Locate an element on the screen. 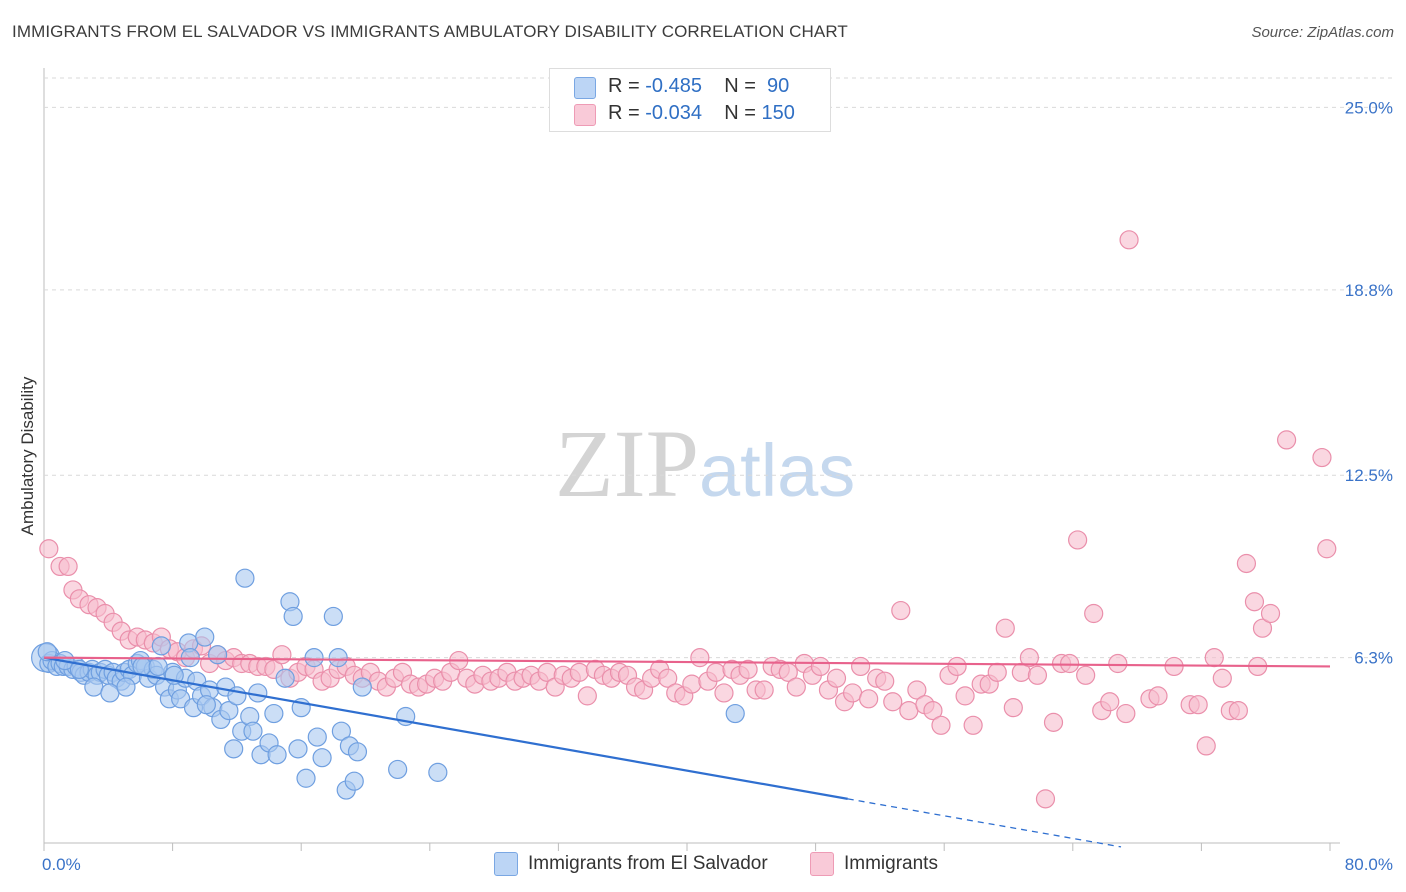 Image resolution: width=1406 pixels, height=892 pixels. y-tick-label: 6.3% is located at coordinates (1373, 658).